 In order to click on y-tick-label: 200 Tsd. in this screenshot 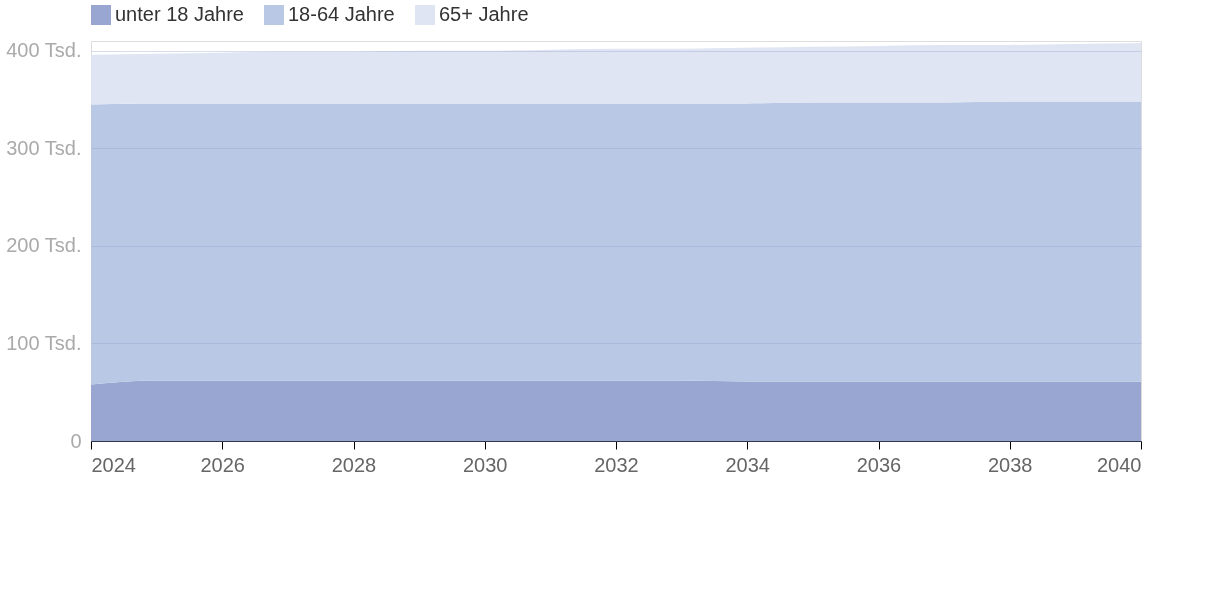, I will do `click(44, 245)`.